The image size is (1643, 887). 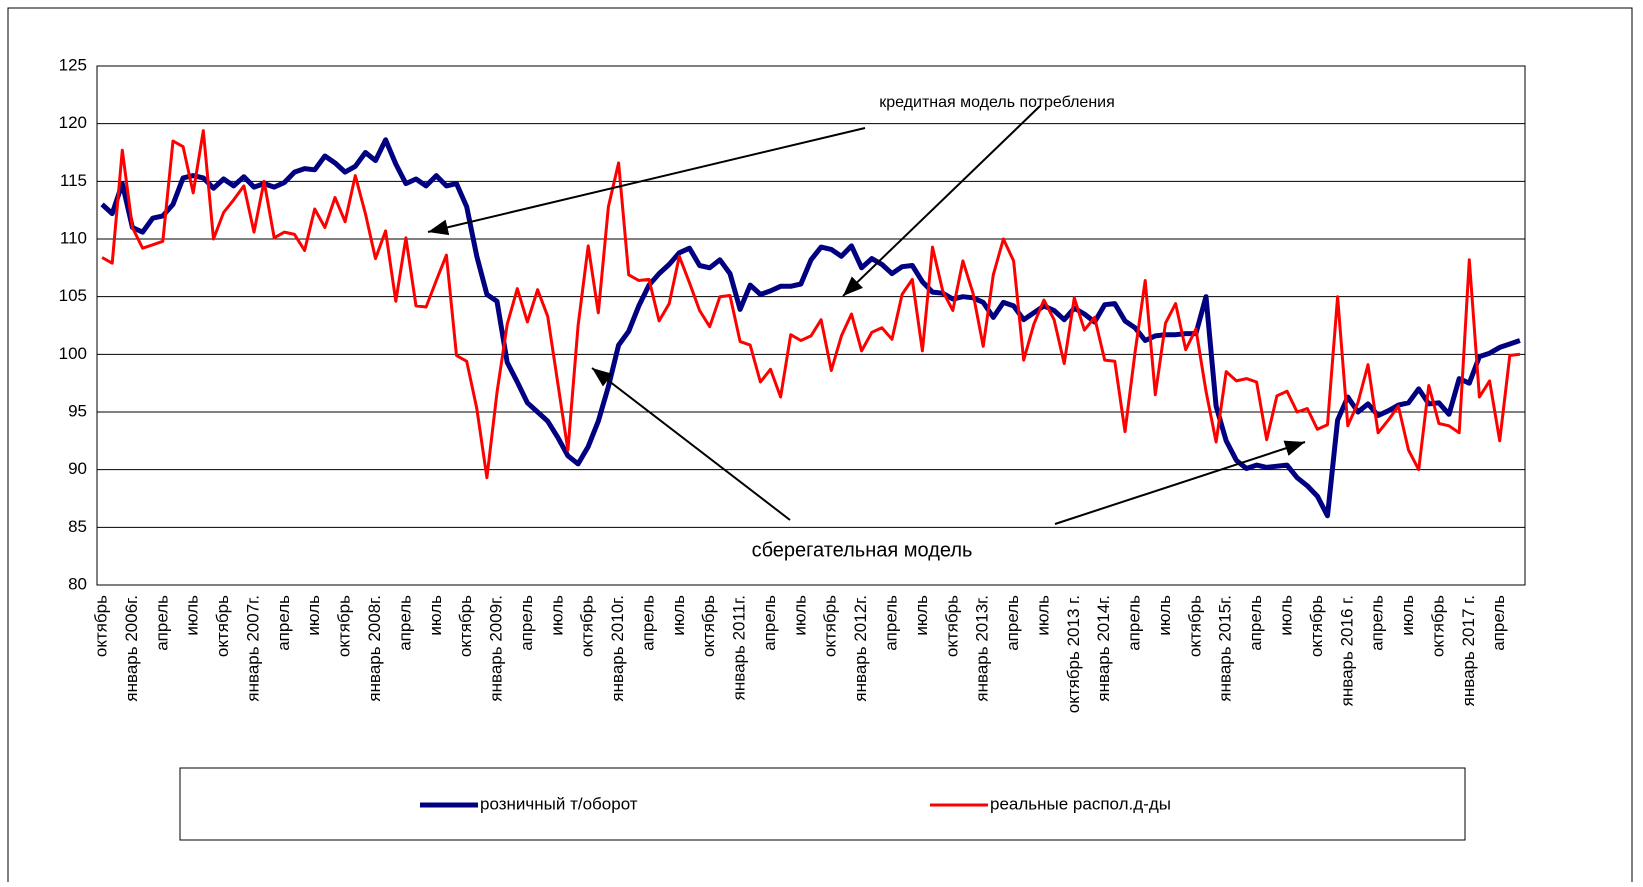 What do you see at coordinates (1103, 648) in the screenshot?
I see `x-tick-label: январь 2014г.` at bounding box center [1103, 648].